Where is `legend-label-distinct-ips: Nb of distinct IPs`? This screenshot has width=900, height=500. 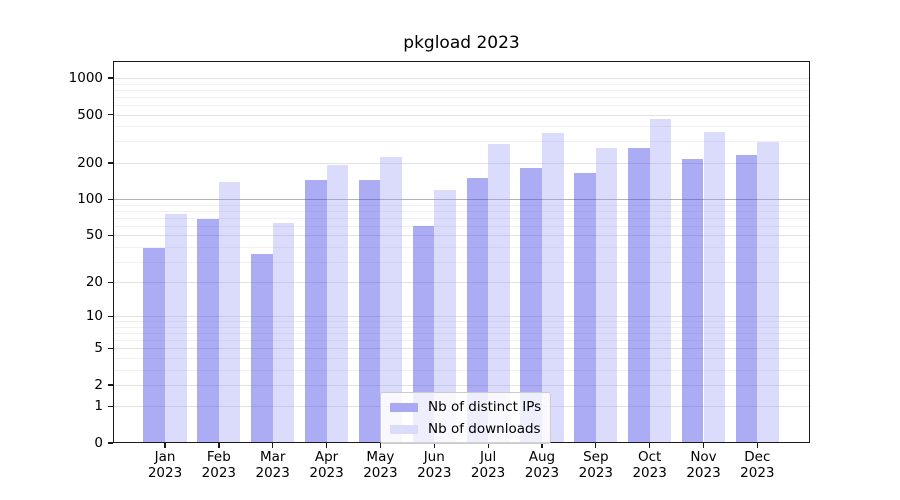 legend-label-distinct-ips: Nb of distinct IPs is located at coordinates (485, 407).